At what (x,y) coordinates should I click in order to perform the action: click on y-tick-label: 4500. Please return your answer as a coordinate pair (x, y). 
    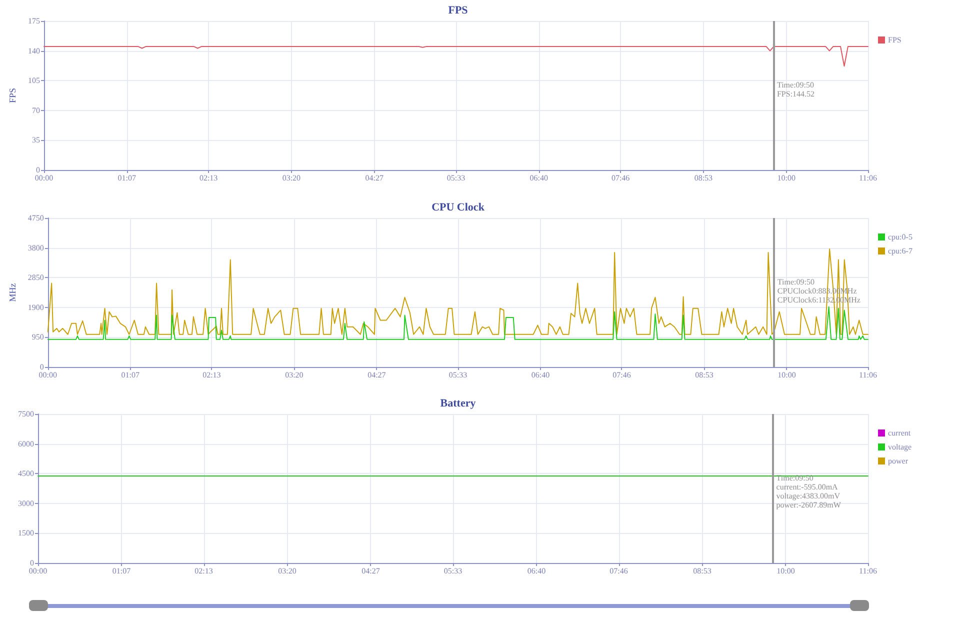
    Looking at the image, I should click on (26, 473).